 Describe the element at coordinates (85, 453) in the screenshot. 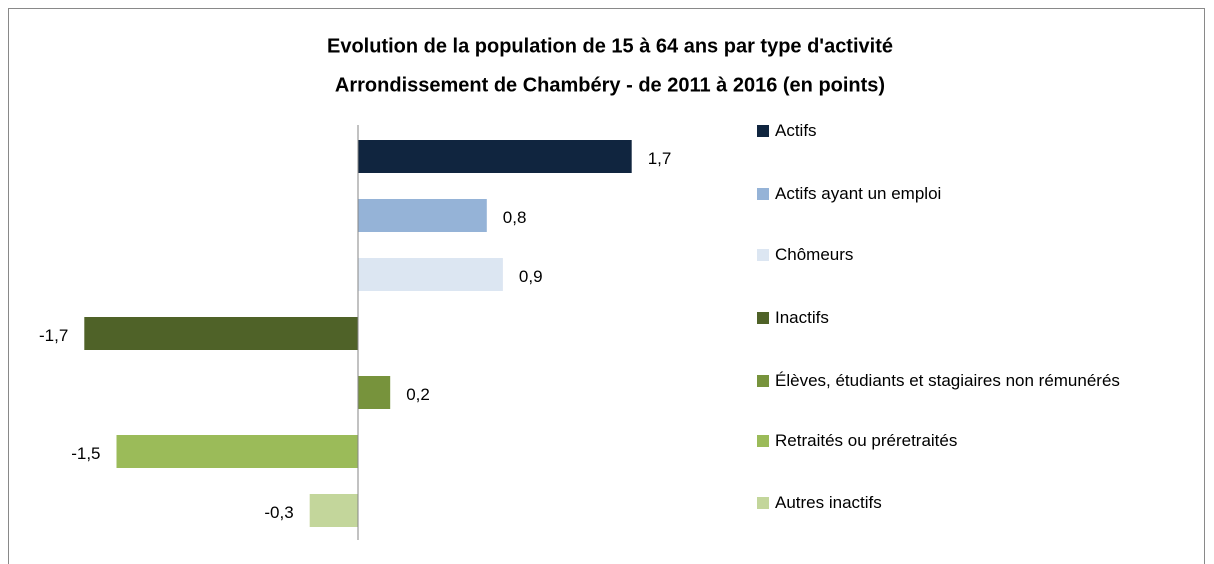

I see `data-label: -1,5` at that location.